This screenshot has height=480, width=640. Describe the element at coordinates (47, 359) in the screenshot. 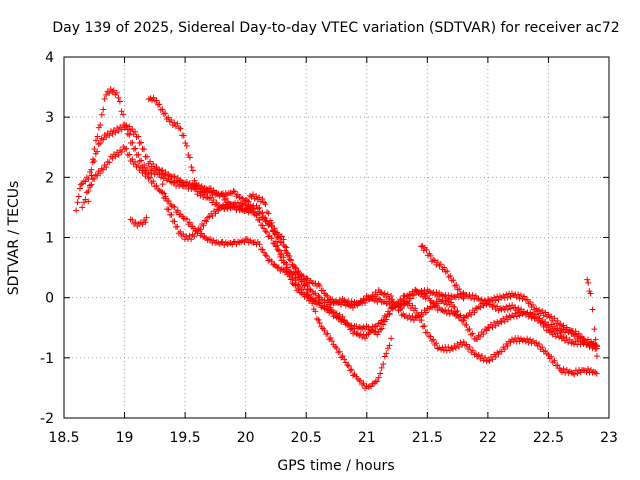

I see `y-tick-label: -1` at that location.